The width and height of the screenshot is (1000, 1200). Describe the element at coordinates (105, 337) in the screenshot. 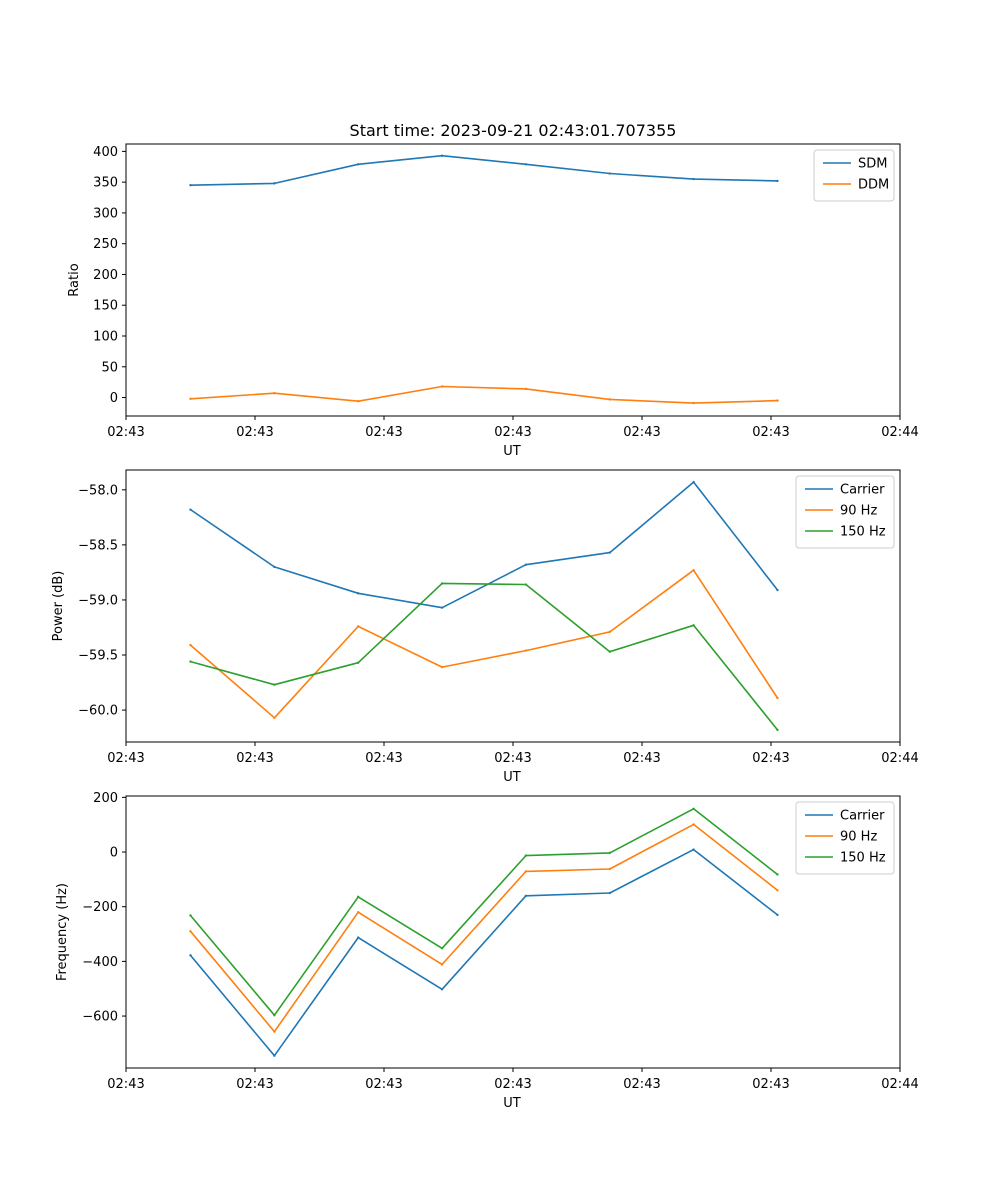

I see `y-tick-label: 100` at that location.